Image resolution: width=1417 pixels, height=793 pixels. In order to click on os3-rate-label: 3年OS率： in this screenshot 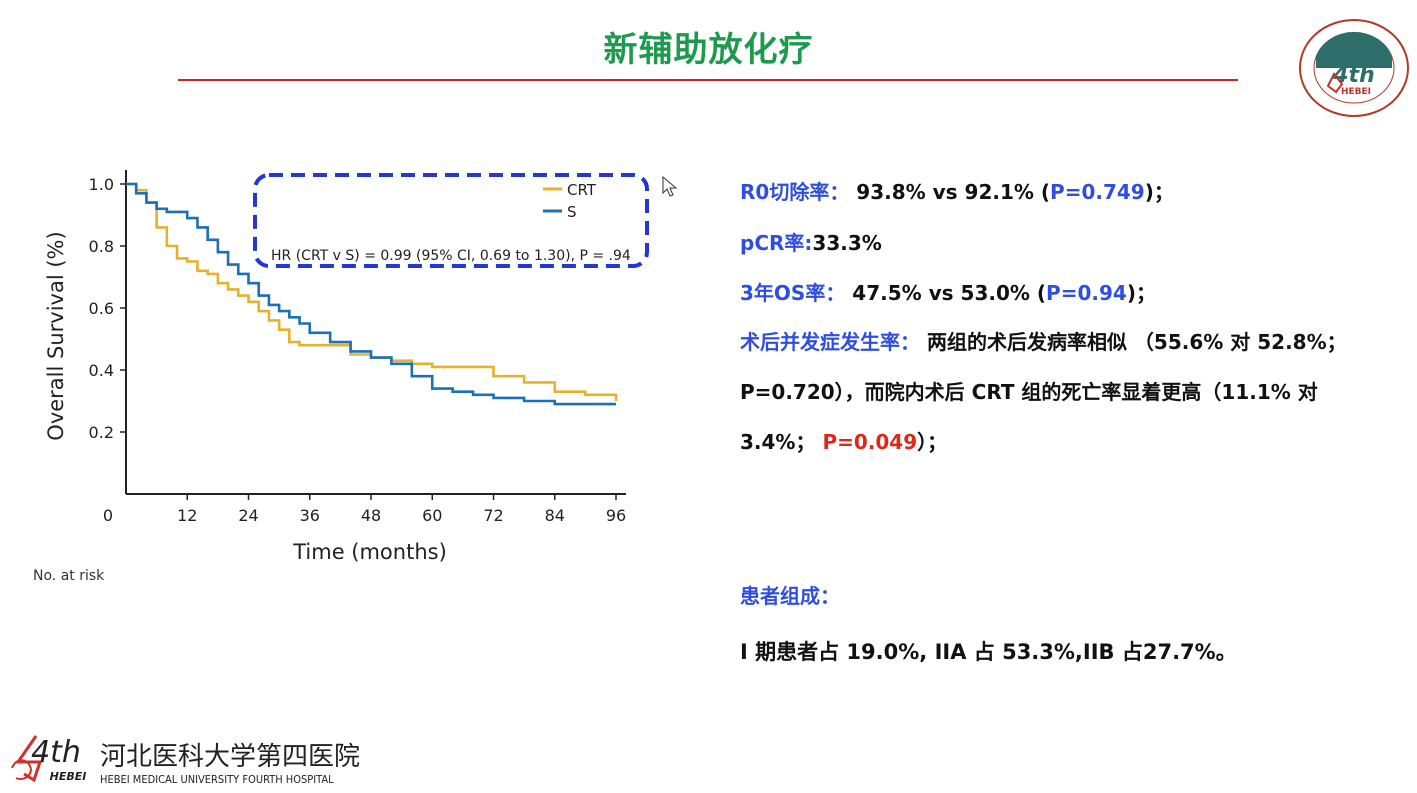, I will do `click(793, 293)`.